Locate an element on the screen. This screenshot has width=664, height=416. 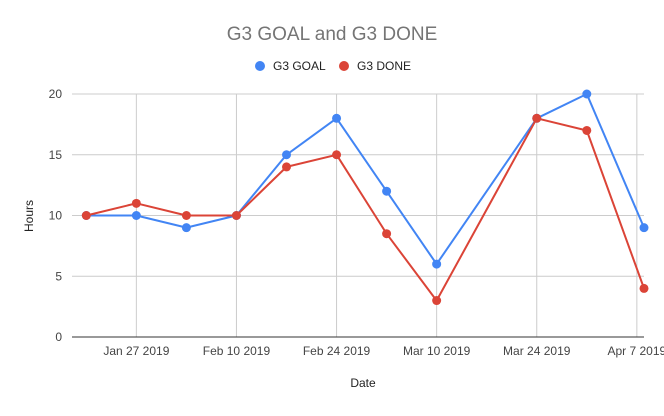
legend-label-done: G3 DONE is located at coordinates (384, 66).